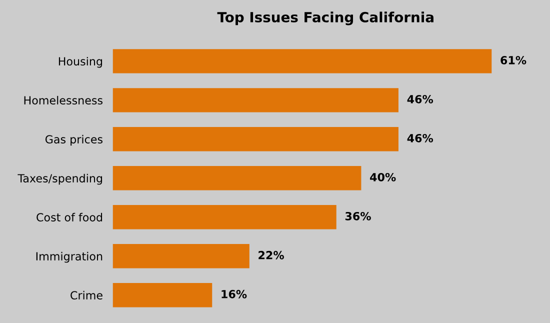 The height and width of the screenshot is (323, 550). What do you see at coordinates (80, 62) in the screenshot?
I see `y-tick-label: Housing` at bounding box center [80, 62].